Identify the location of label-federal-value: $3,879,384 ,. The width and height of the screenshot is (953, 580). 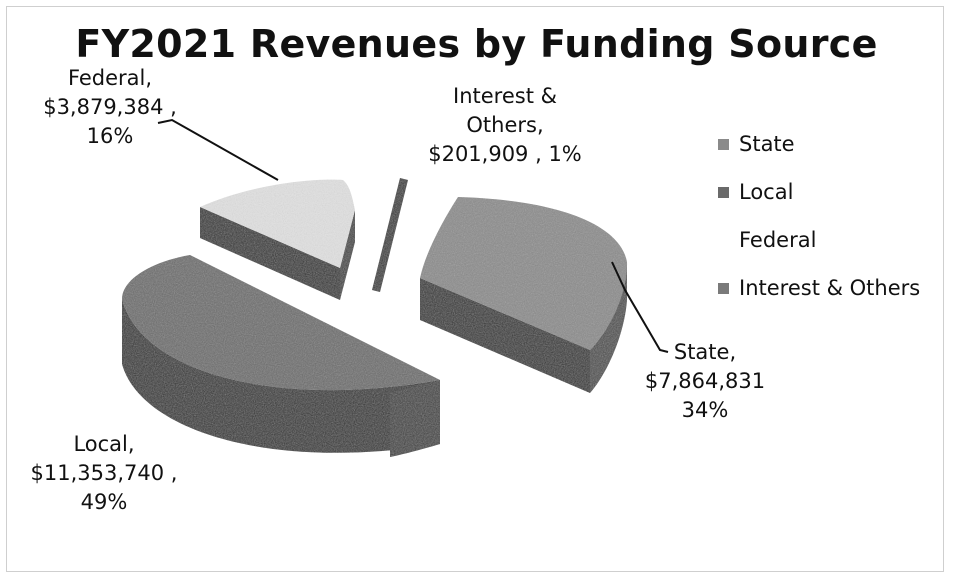
(110, 107).